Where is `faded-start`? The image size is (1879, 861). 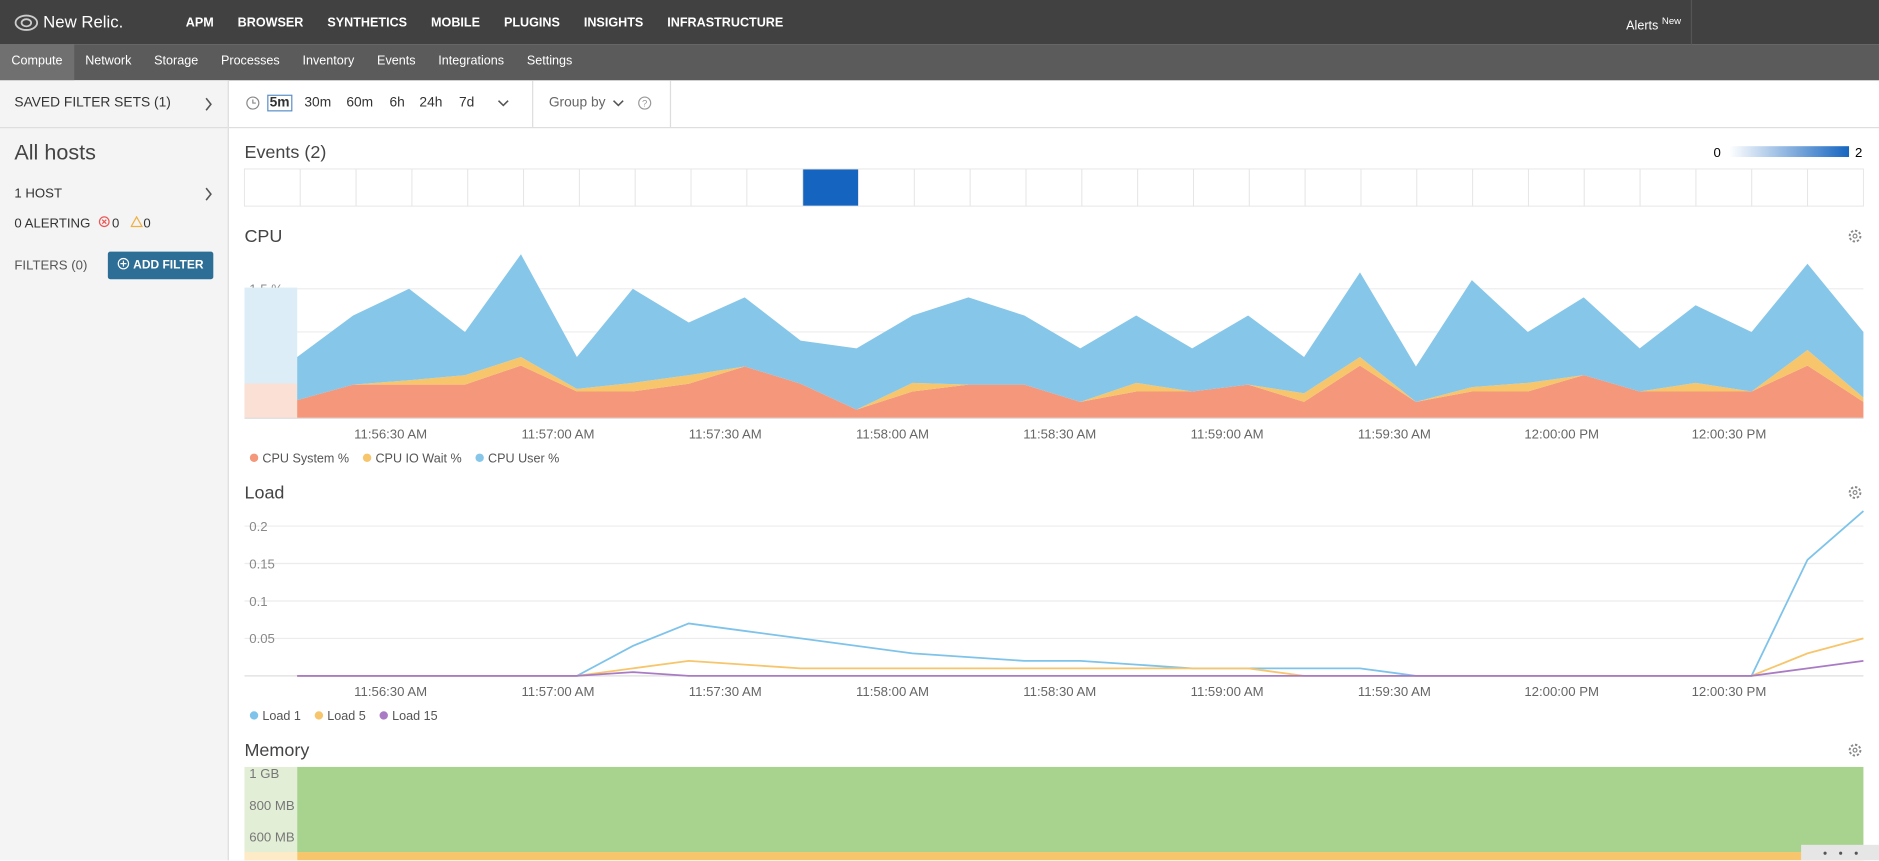
faded-start is located at coordinates (271, 401).